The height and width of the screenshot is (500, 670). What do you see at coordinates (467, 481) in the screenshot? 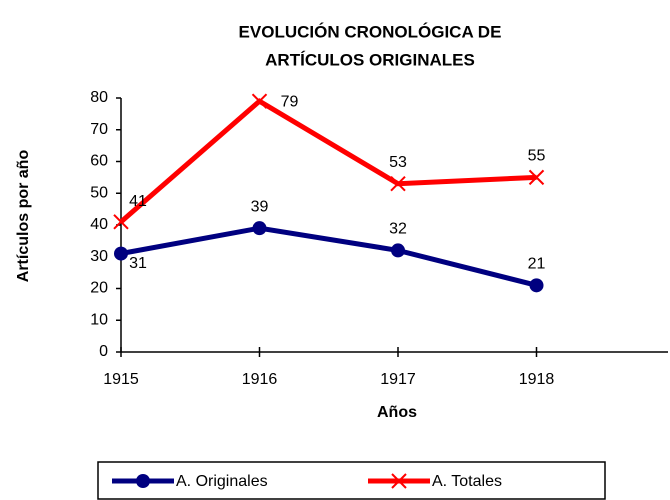
I see `legend-label: A. Totales` at bounding box center [467, 481].